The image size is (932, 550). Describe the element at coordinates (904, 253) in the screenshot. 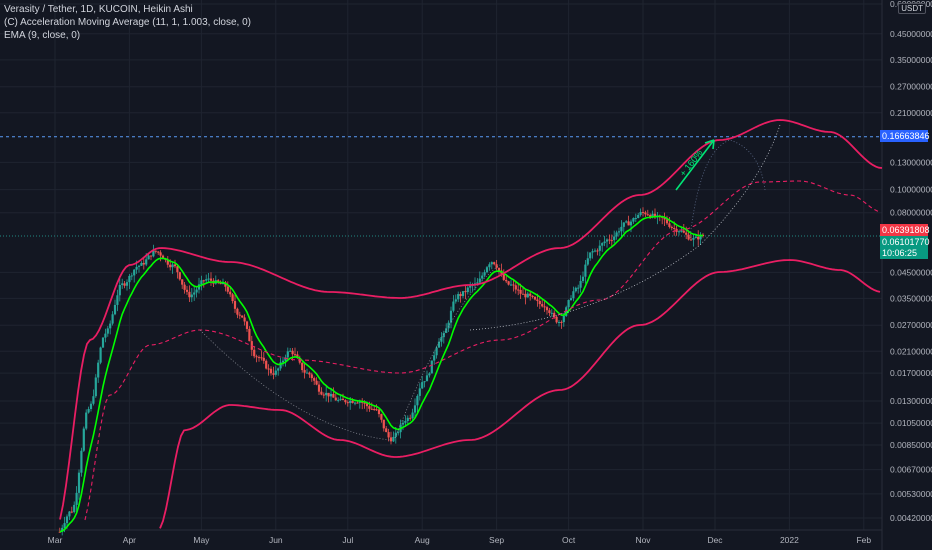

I see `countdown-label: 10:06:25` at that location.